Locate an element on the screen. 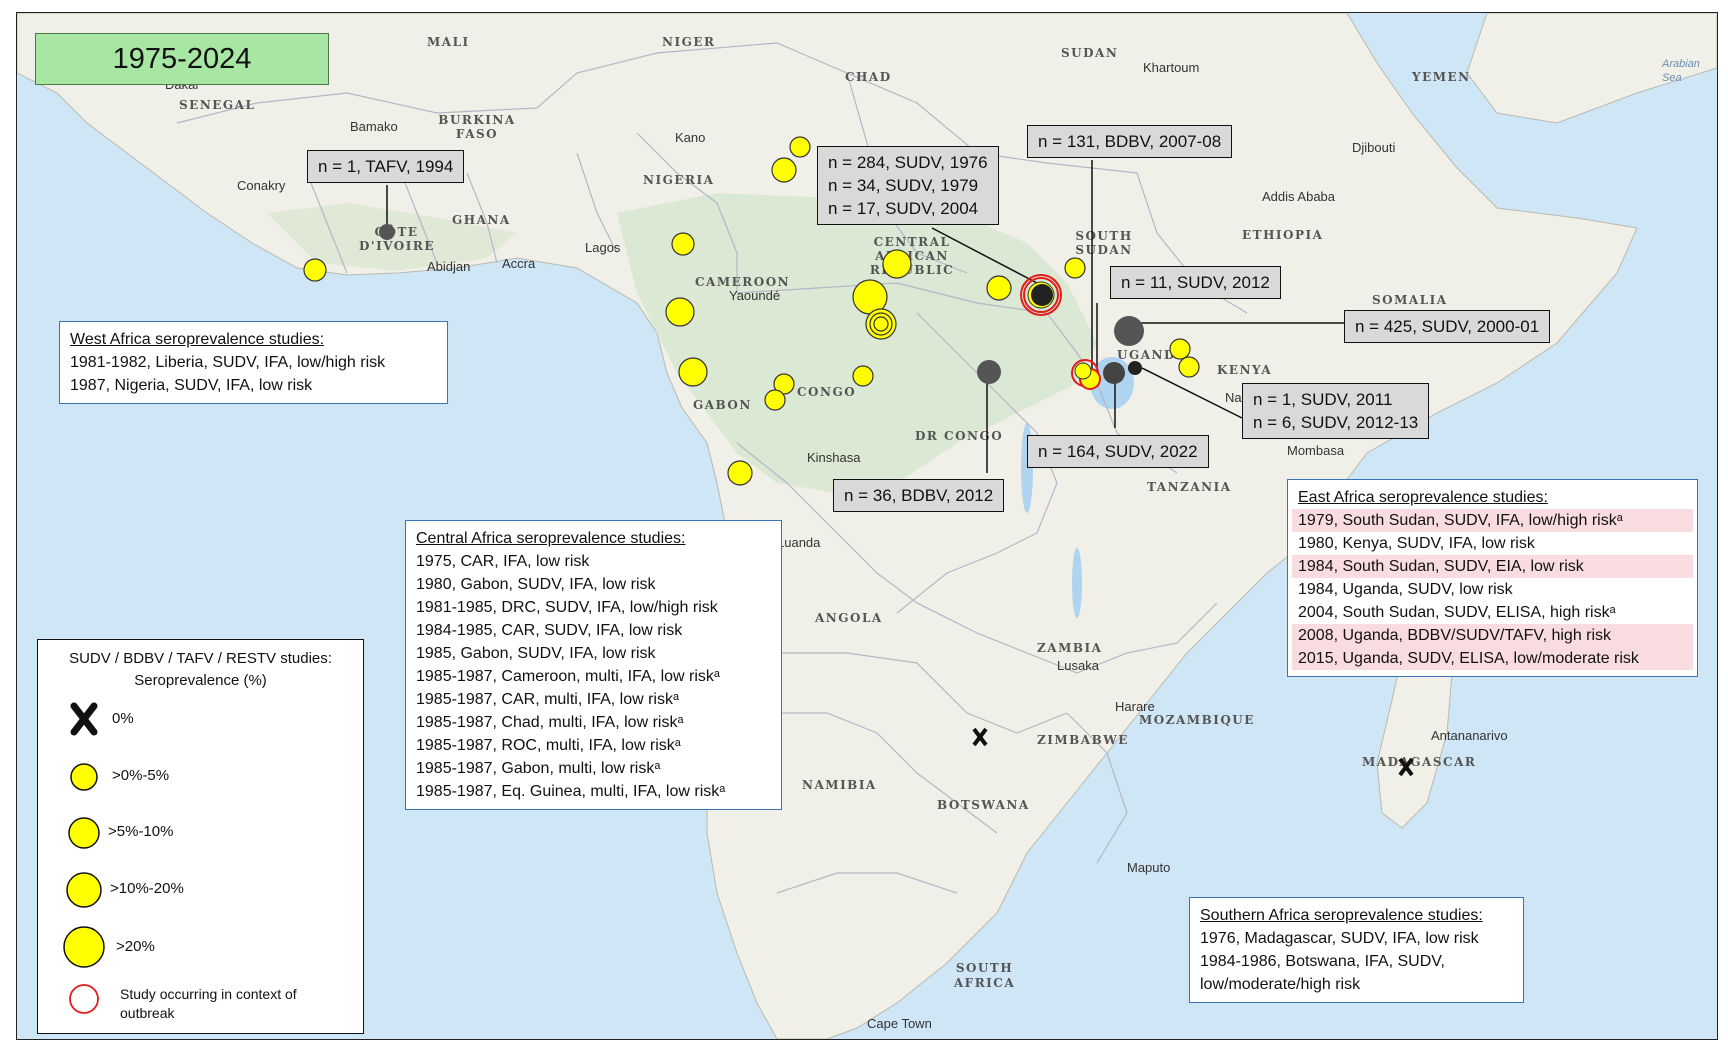 This screenshot has width=1728, height=1056. legend-title: SUDV / BDBV / TAFV / RESTV studies: is located at coordinates (200, 658).